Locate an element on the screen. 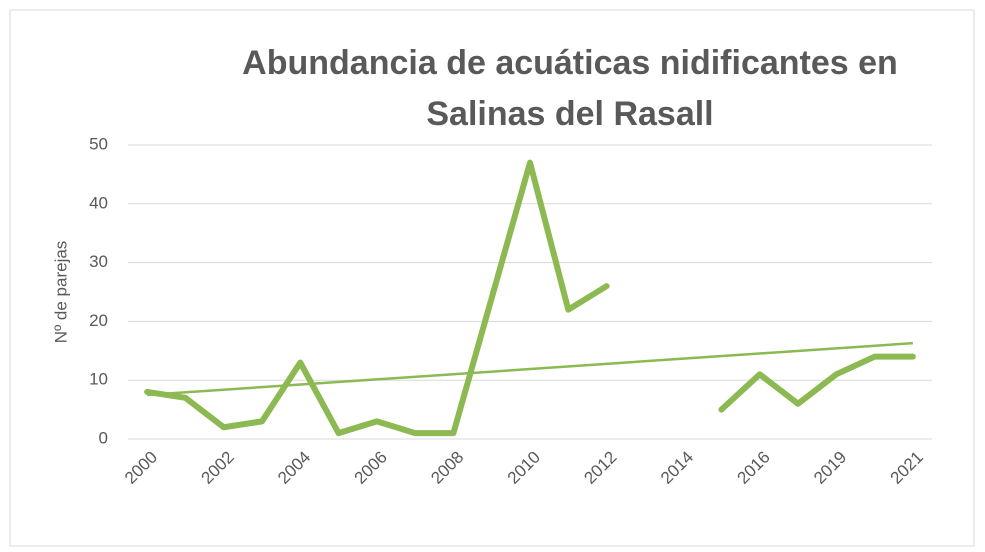 The width and height of the screenshot is (985, 552). y-tick-label: 30 is located at coordinates (98, 261).